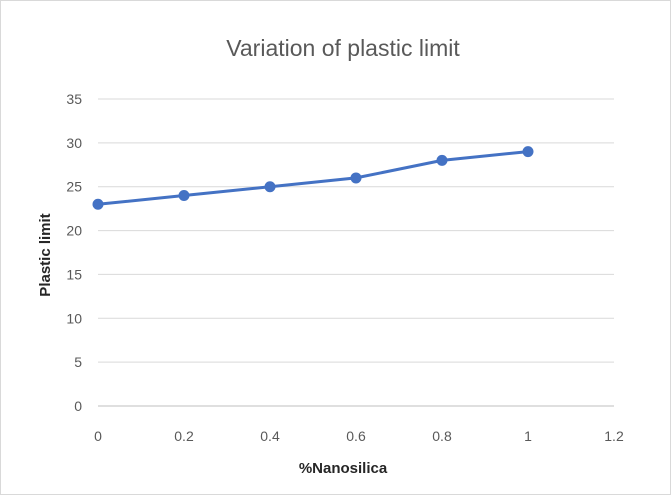  I want to click on chart-title: Variation of plastic limit, so click(343, 48).